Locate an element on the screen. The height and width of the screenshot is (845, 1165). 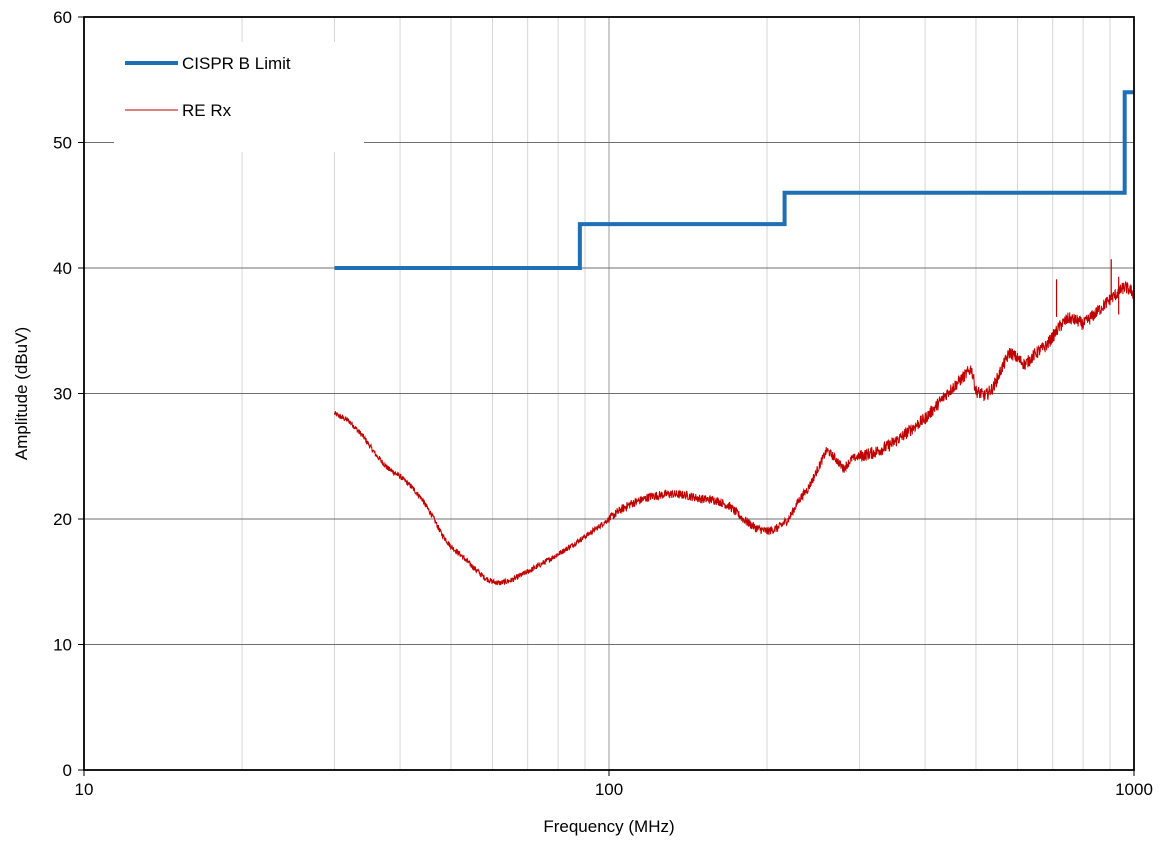
legend-label-re-rx: RE Rx is located at coordinates (207, 110).